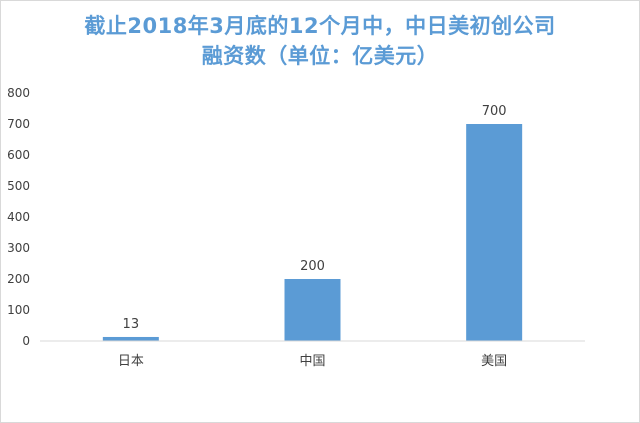 The width and height of the screenshot is (640, 423). What do you see at coordinates (18, 155) in the screenshot?
I see `y-tick-label: 600` at bounding box center [18, 155].